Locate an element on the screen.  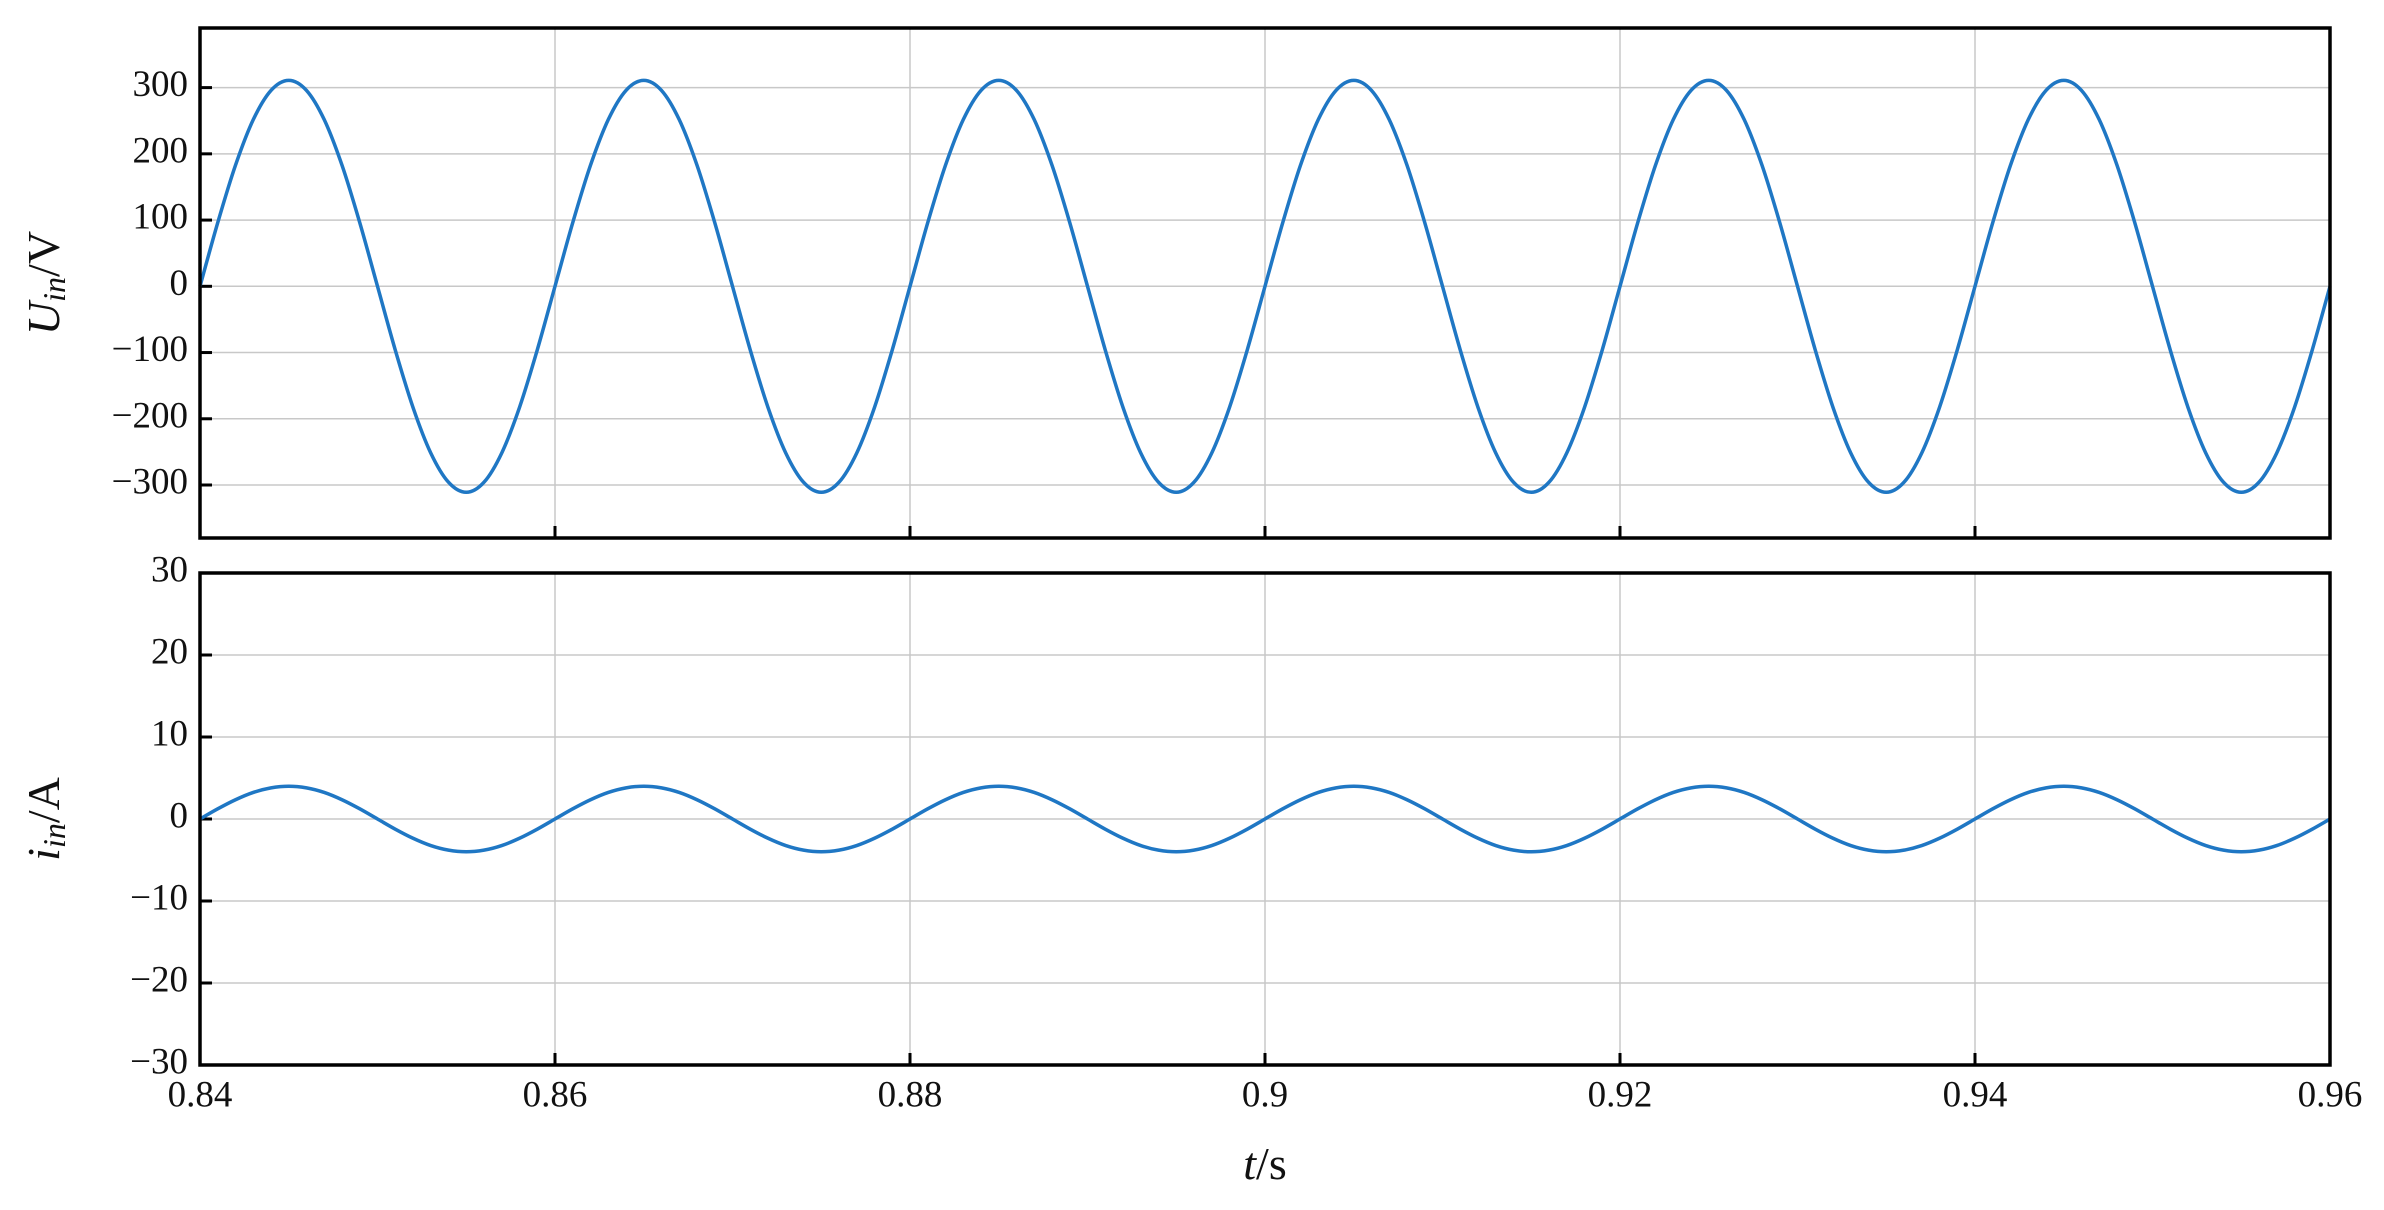
x-label-symbol: t is located at coordinates (1250, 1163).